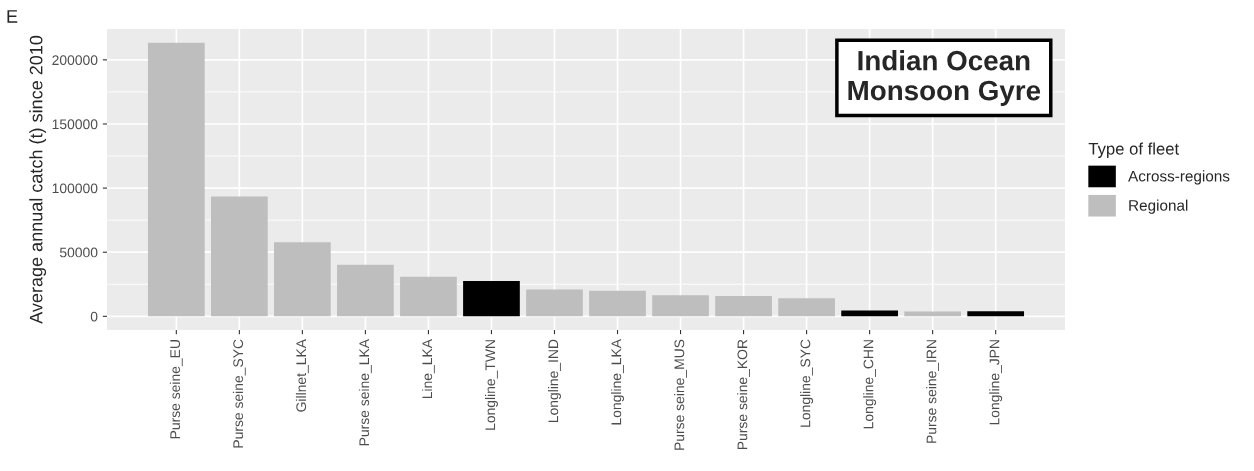 The height and width of the screenshot is (471, 1254). Describe the element at coordinates (78, 252) in the screenshot. I see `y-tick-label: 50000` at that location.